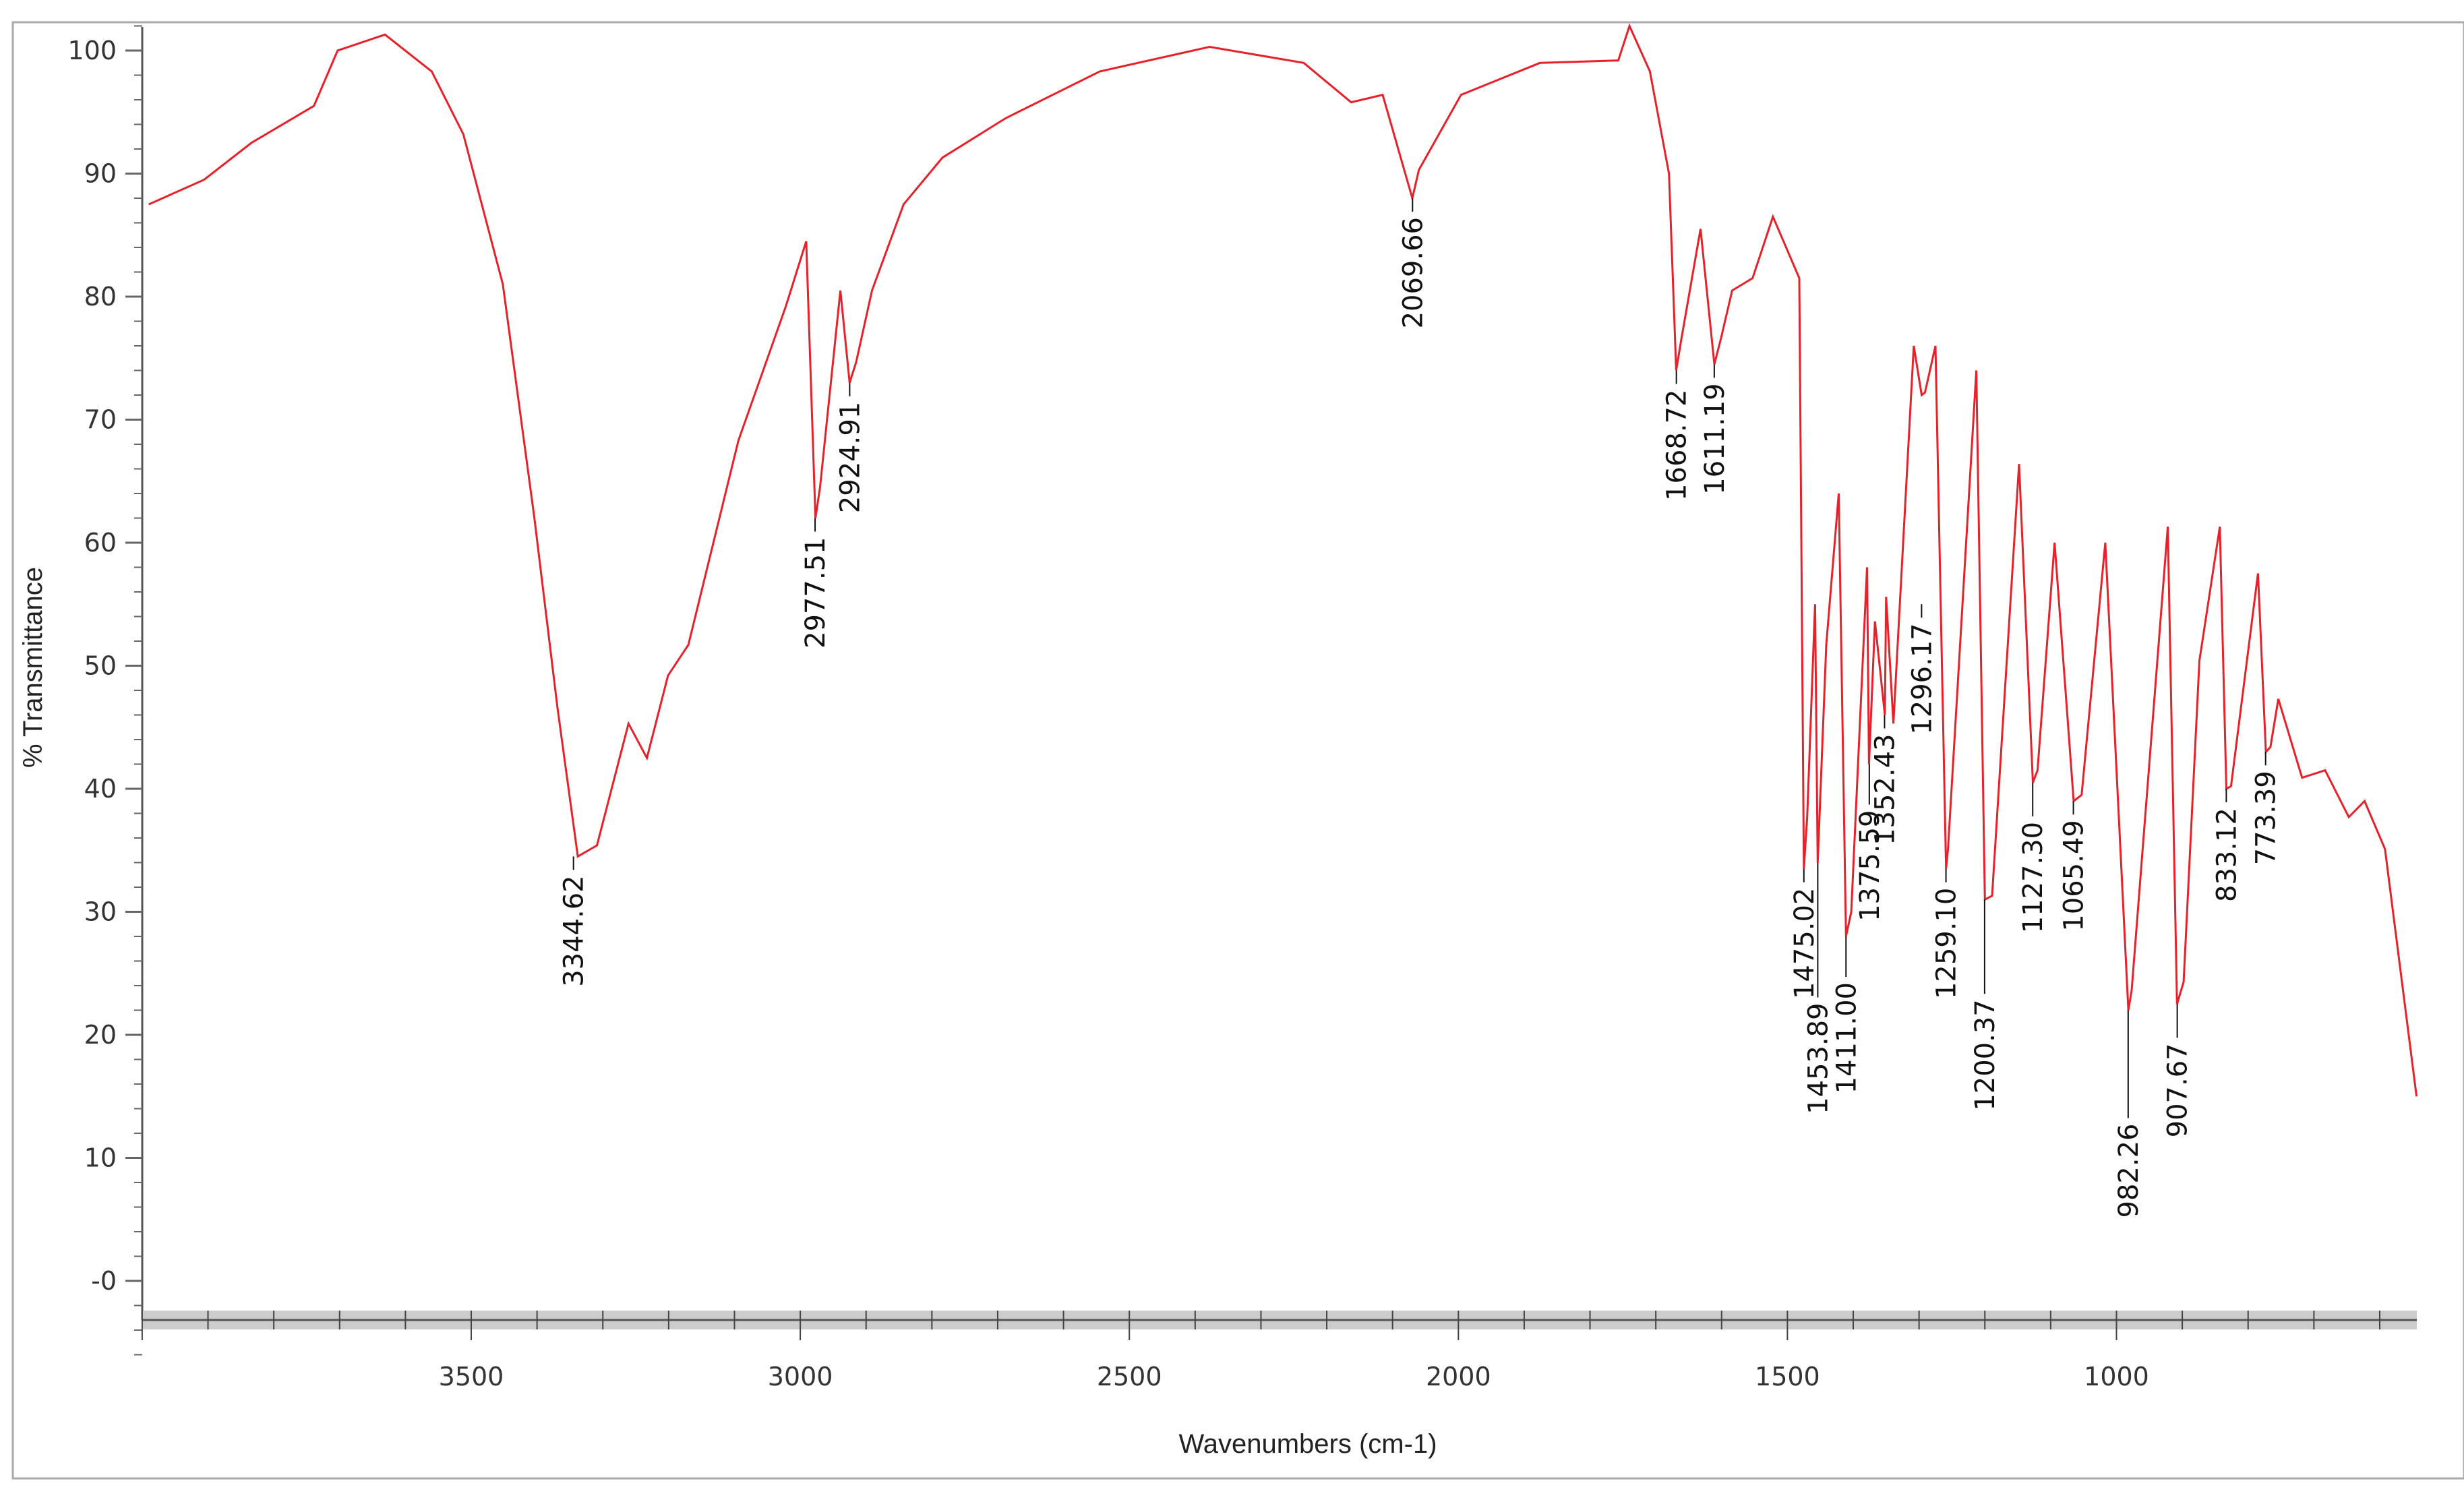 Image resolution: width=2464 pixels, height=1500 pixels. Describe the element at coordinates (850, 457) in the screenshot. I see `peak-label: 2924.91` at that location.